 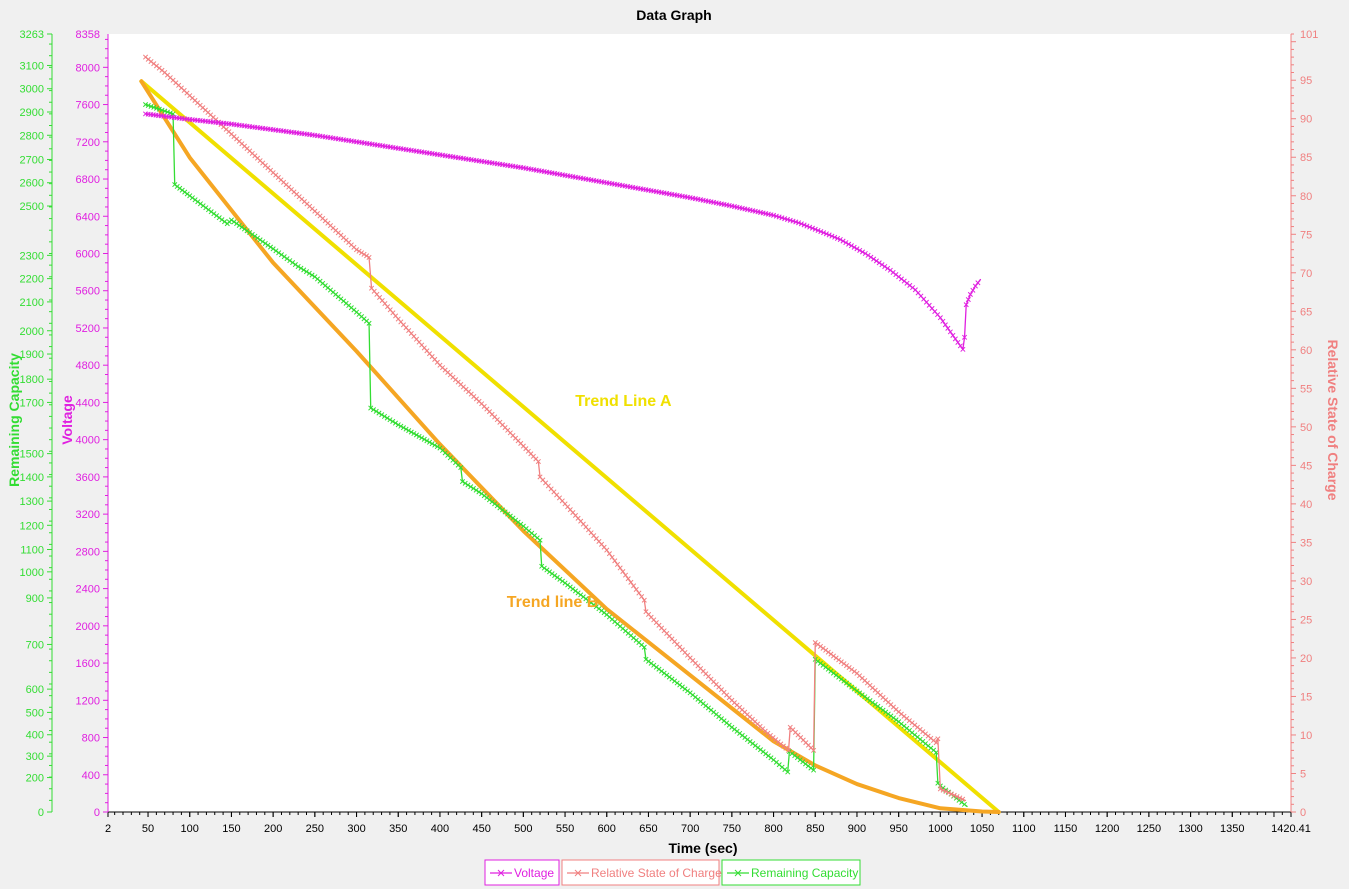 I want to click on trend-annotation-label: Trend line B, so click(x=553, y=602).